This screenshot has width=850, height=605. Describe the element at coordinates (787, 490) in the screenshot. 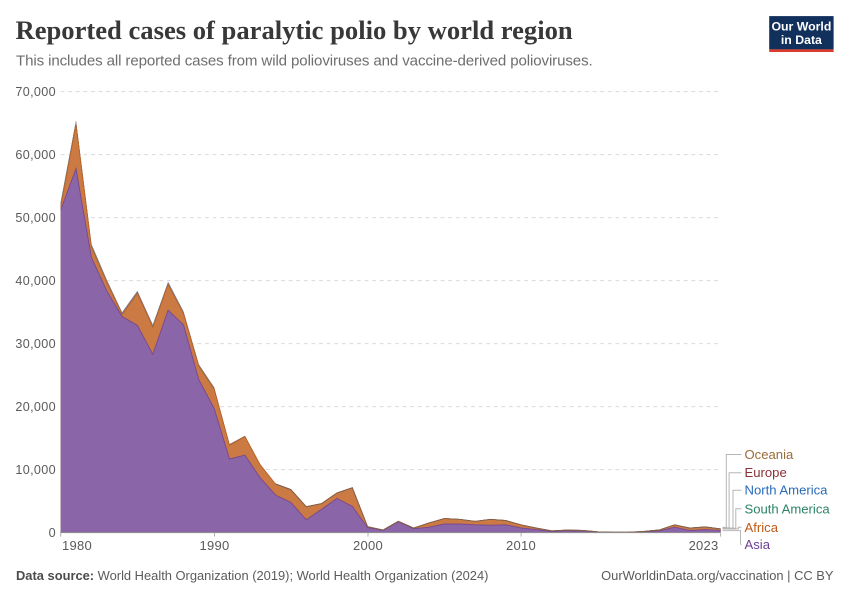

I see `svg-text: North America` at that location.